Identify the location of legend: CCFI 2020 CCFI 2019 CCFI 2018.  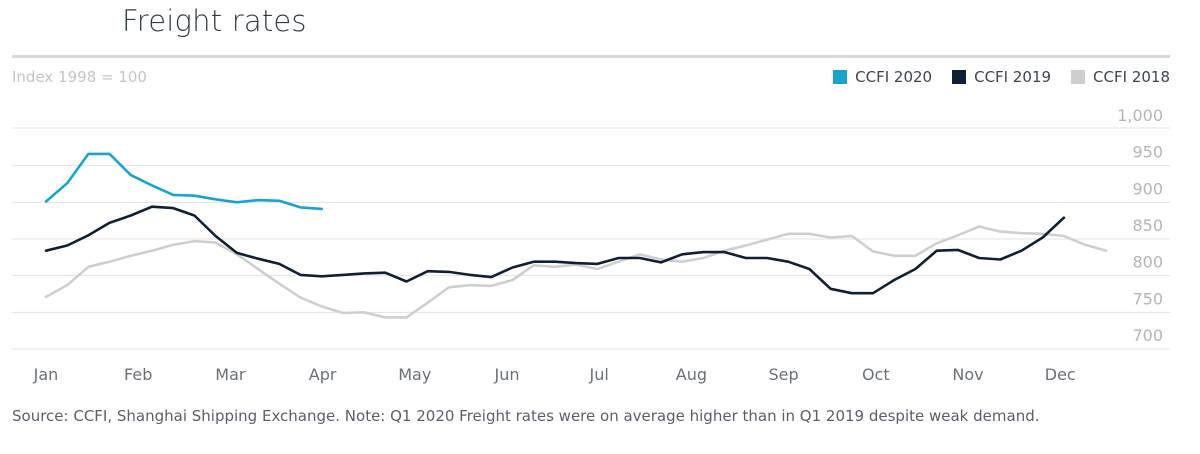
(1001, 77).